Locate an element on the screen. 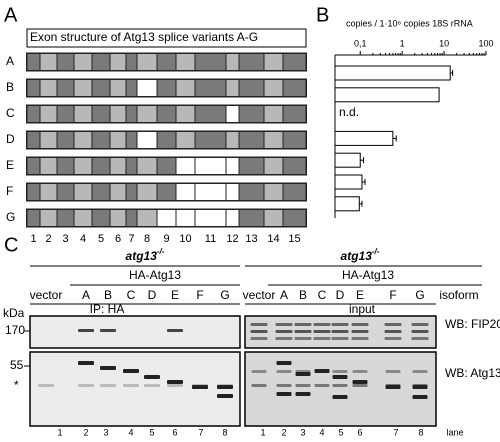  exon-number: 10 is located at coordinates (185, 239).